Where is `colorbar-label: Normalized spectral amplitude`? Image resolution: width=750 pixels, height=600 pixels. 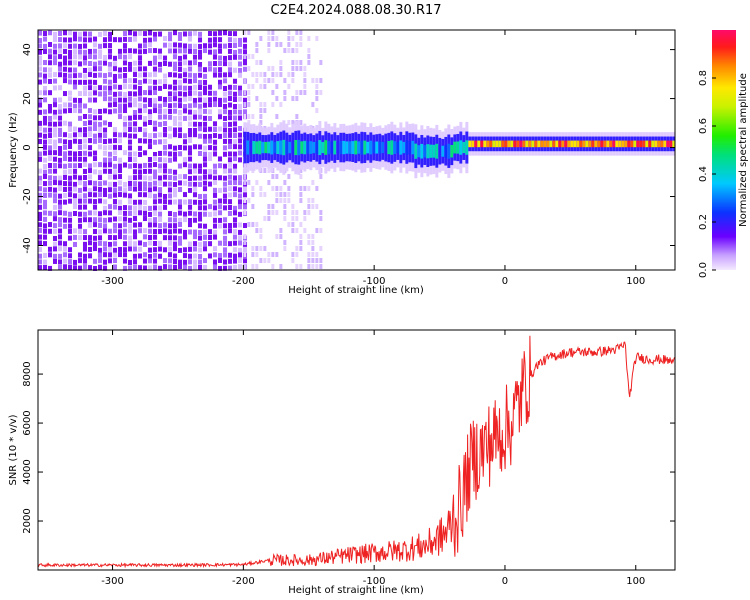
colorbar-label: Normalized spectral amplitude is located at coordinates (743, 150).